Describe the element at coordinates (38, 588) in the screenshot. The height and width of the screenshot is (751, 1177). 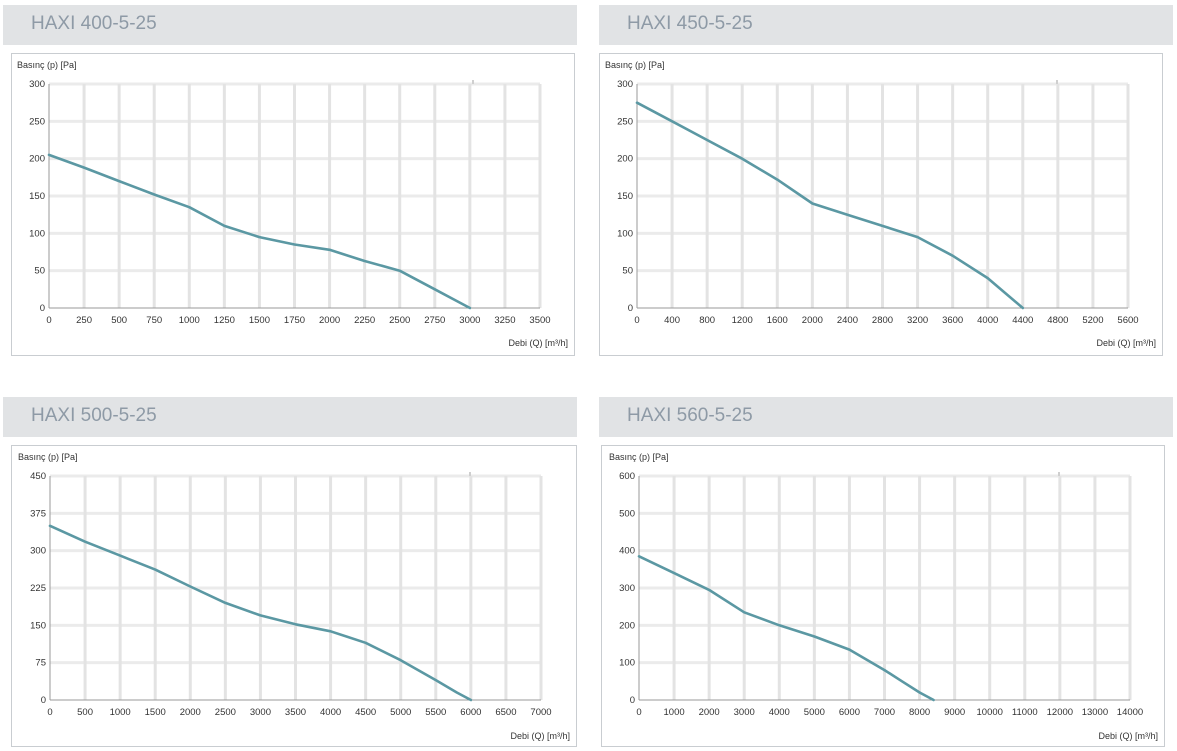
I see `y-tick-label: 225` at that location.